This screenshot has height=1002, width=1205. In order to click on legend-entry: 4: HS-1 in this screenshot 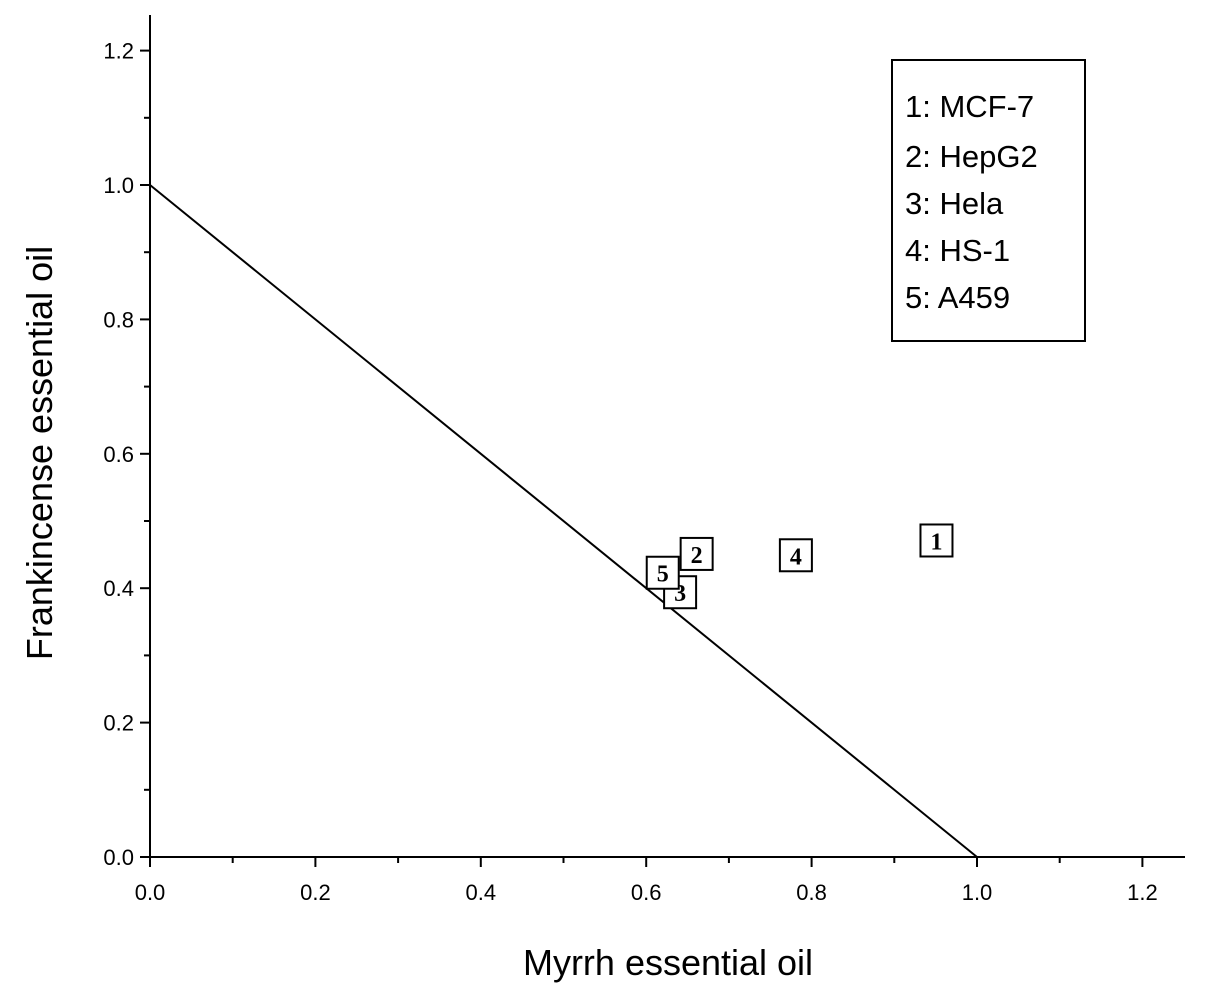, I will do `click(957, 250)`.